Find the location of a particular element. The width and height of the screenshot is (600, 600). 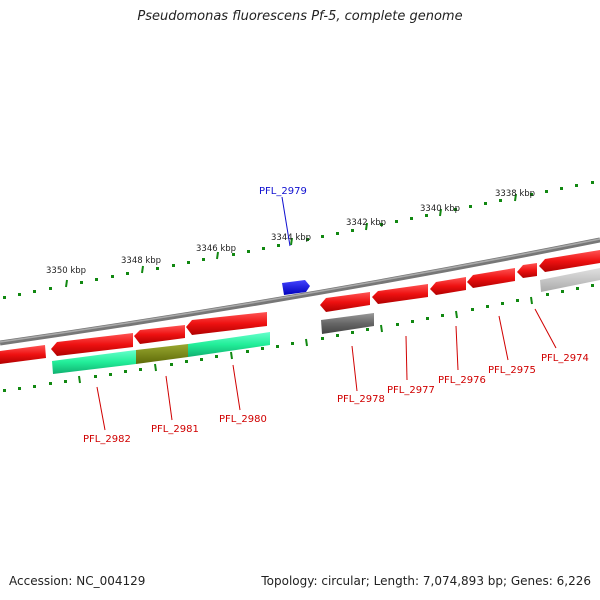

gene-label-pfl-2976: PFL_2976 is located at coordinates (462, 380).